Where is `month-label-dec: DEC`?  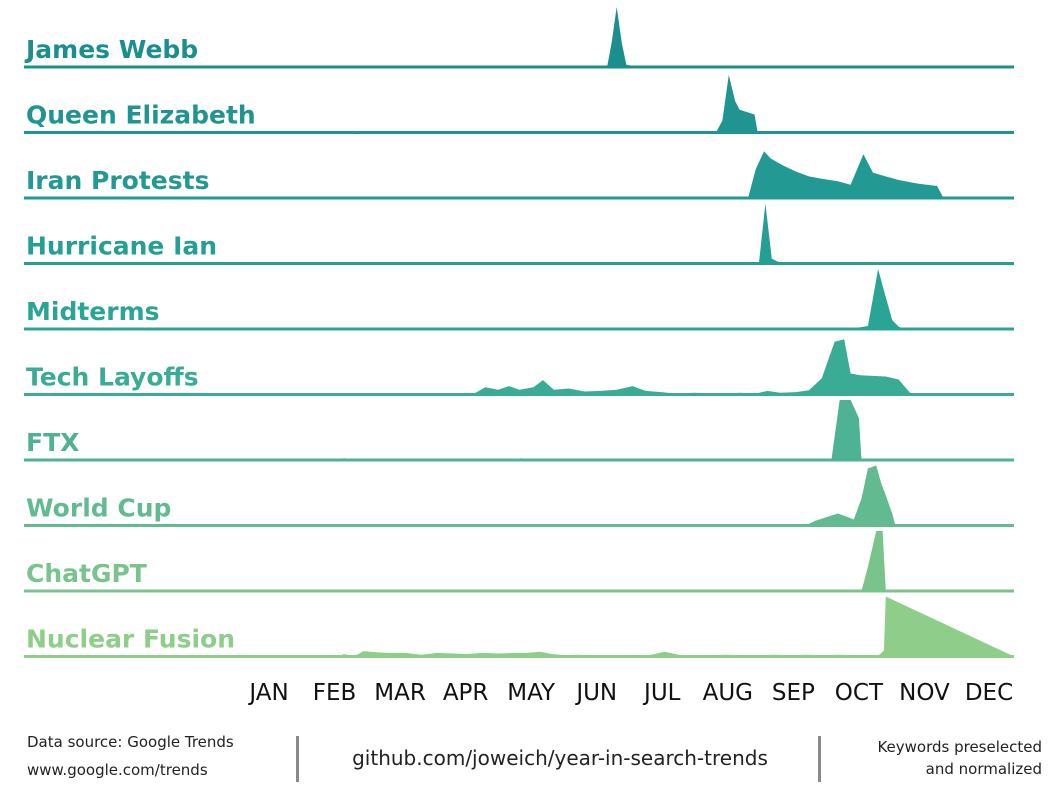
month-label-dec: DEC is located at coordinates (989, 693).